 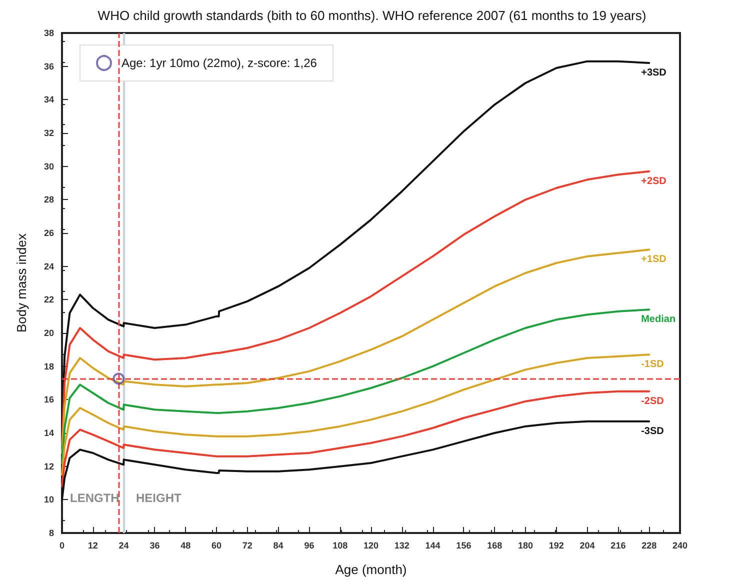 What do you see at coordinates (216, 545) in the screenshot?
I see `x-tick-label: 60` at bounding box center [216, 545].